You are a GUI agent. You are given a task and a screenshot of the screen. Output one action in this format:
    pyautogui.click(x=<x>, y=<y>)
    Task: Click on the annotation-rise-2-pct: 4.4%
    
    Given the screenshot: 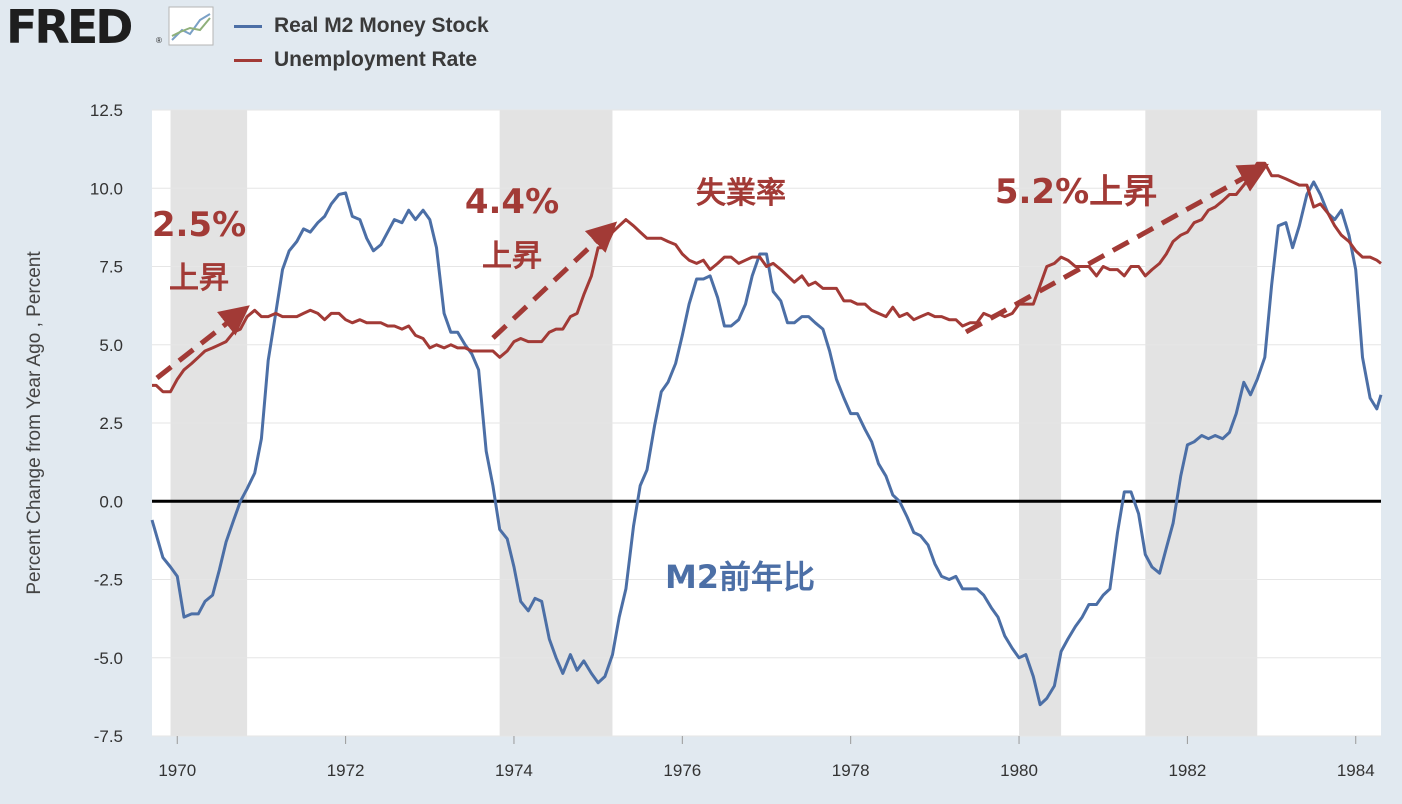 What is the action you would take?
    pyautogui.click(x=512, y=202)
    